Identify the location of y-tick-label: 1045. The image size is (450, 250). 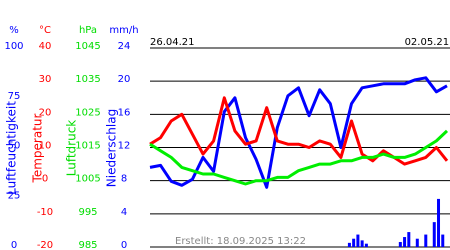
(87, 46).